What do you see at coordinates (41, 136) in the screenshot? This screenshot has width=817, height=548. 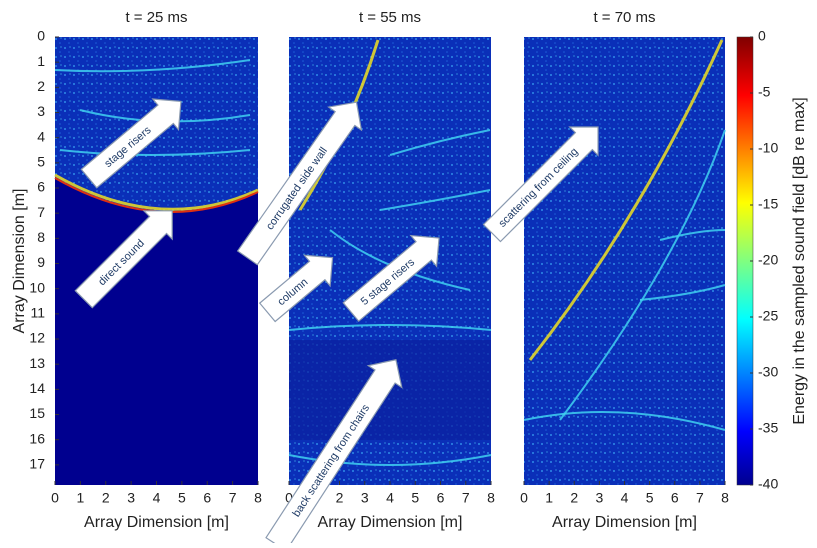 I see `y-tick-label: 4` at bounding box center [41, 136].